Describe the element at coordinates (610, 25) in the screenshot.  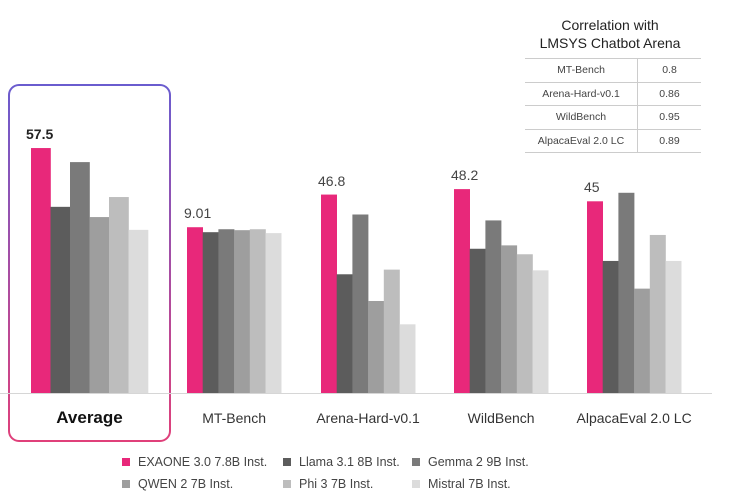
I see `correlation-title-line1: Correlation with` at that location.